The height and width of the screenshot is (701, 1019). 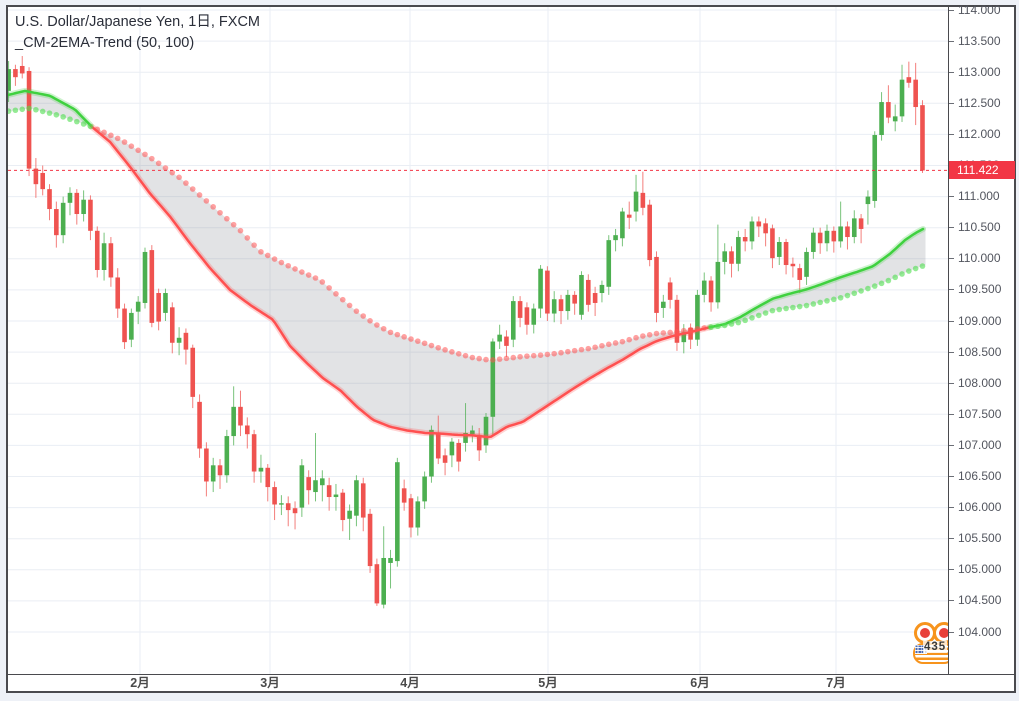 I want to click on broker-watermark: 435, so click(x=930, y=645).